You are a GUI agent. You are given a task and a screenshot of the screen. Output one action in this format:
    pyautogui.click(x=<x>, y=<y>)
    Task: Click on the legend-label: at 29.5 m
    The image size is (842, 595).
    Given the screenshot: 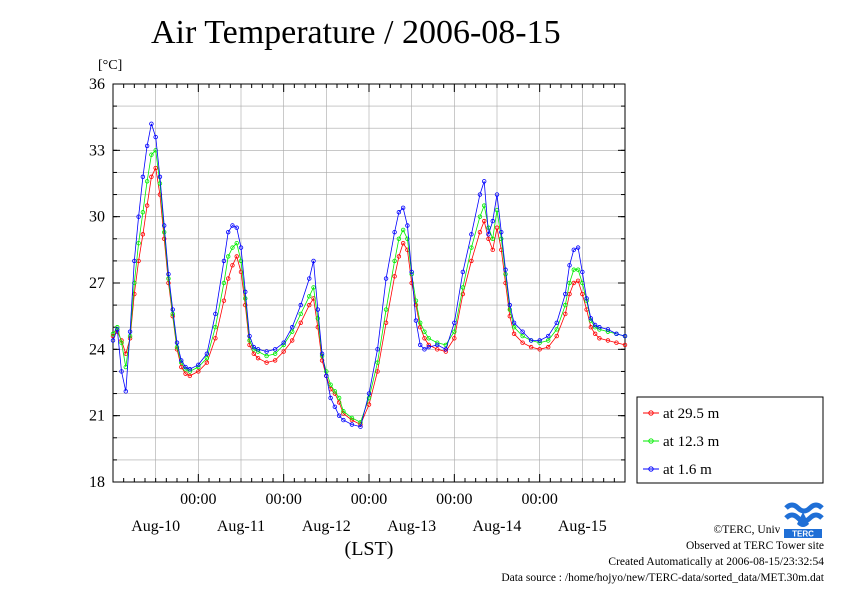 What is the action you would take?
    pyautogui.click(x=691, y=414)
    